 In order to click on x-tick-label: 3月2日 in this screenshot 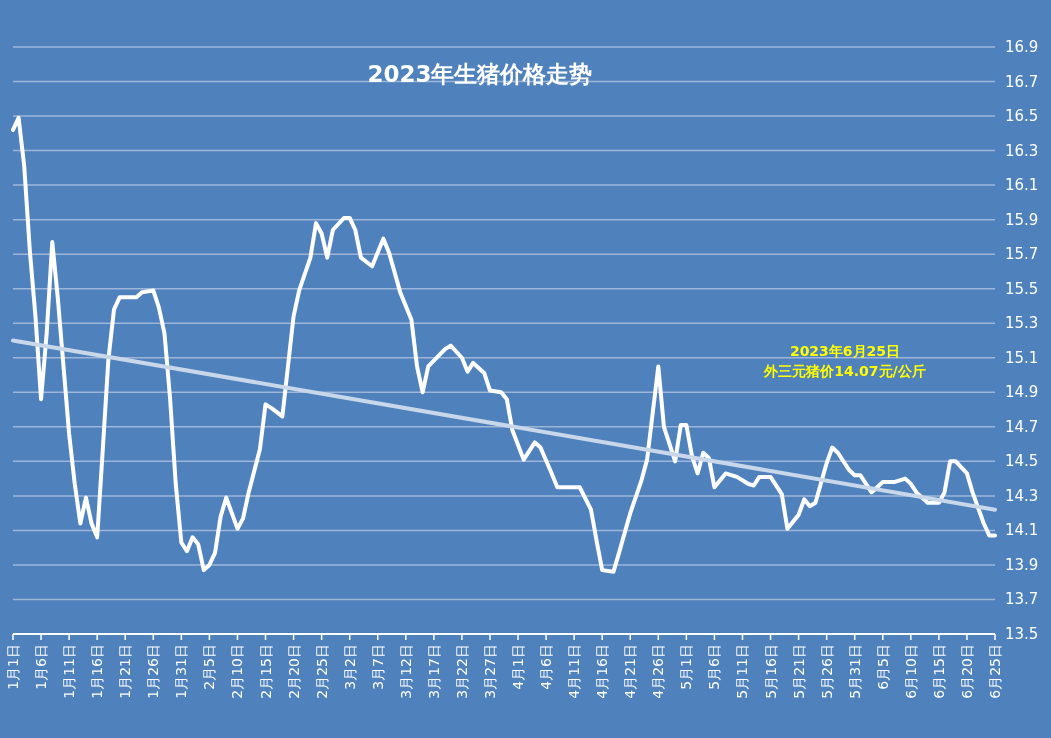, I will do `click(349, 667)`.